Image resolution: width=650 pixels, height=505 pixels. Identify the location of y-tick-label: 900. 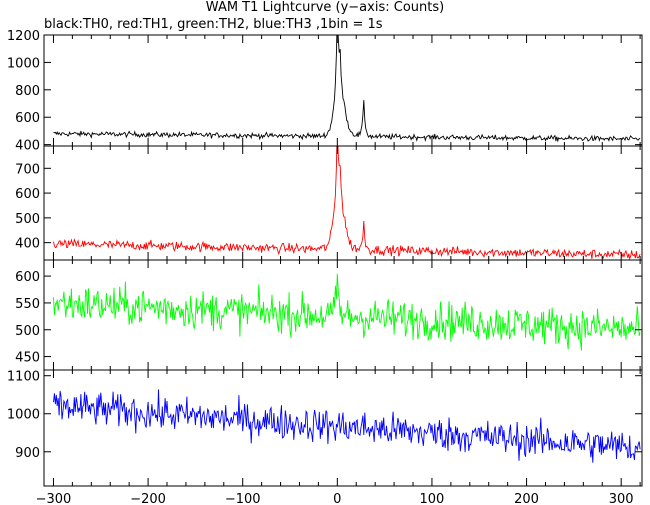
(27, 453).